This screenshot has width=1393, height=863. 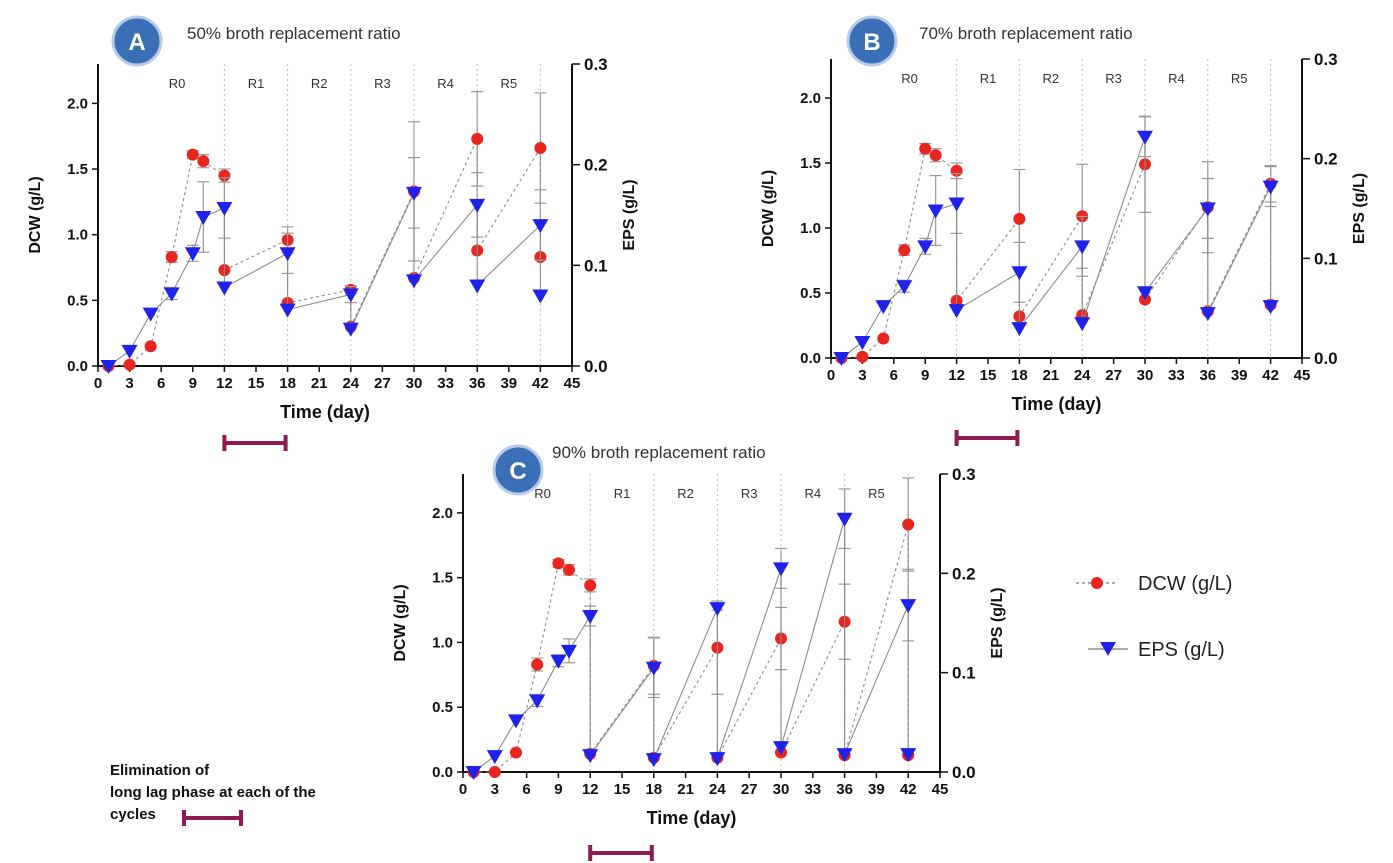 I want to click on x-tick-label-b-14: 42, so click(x=1270, y=375).